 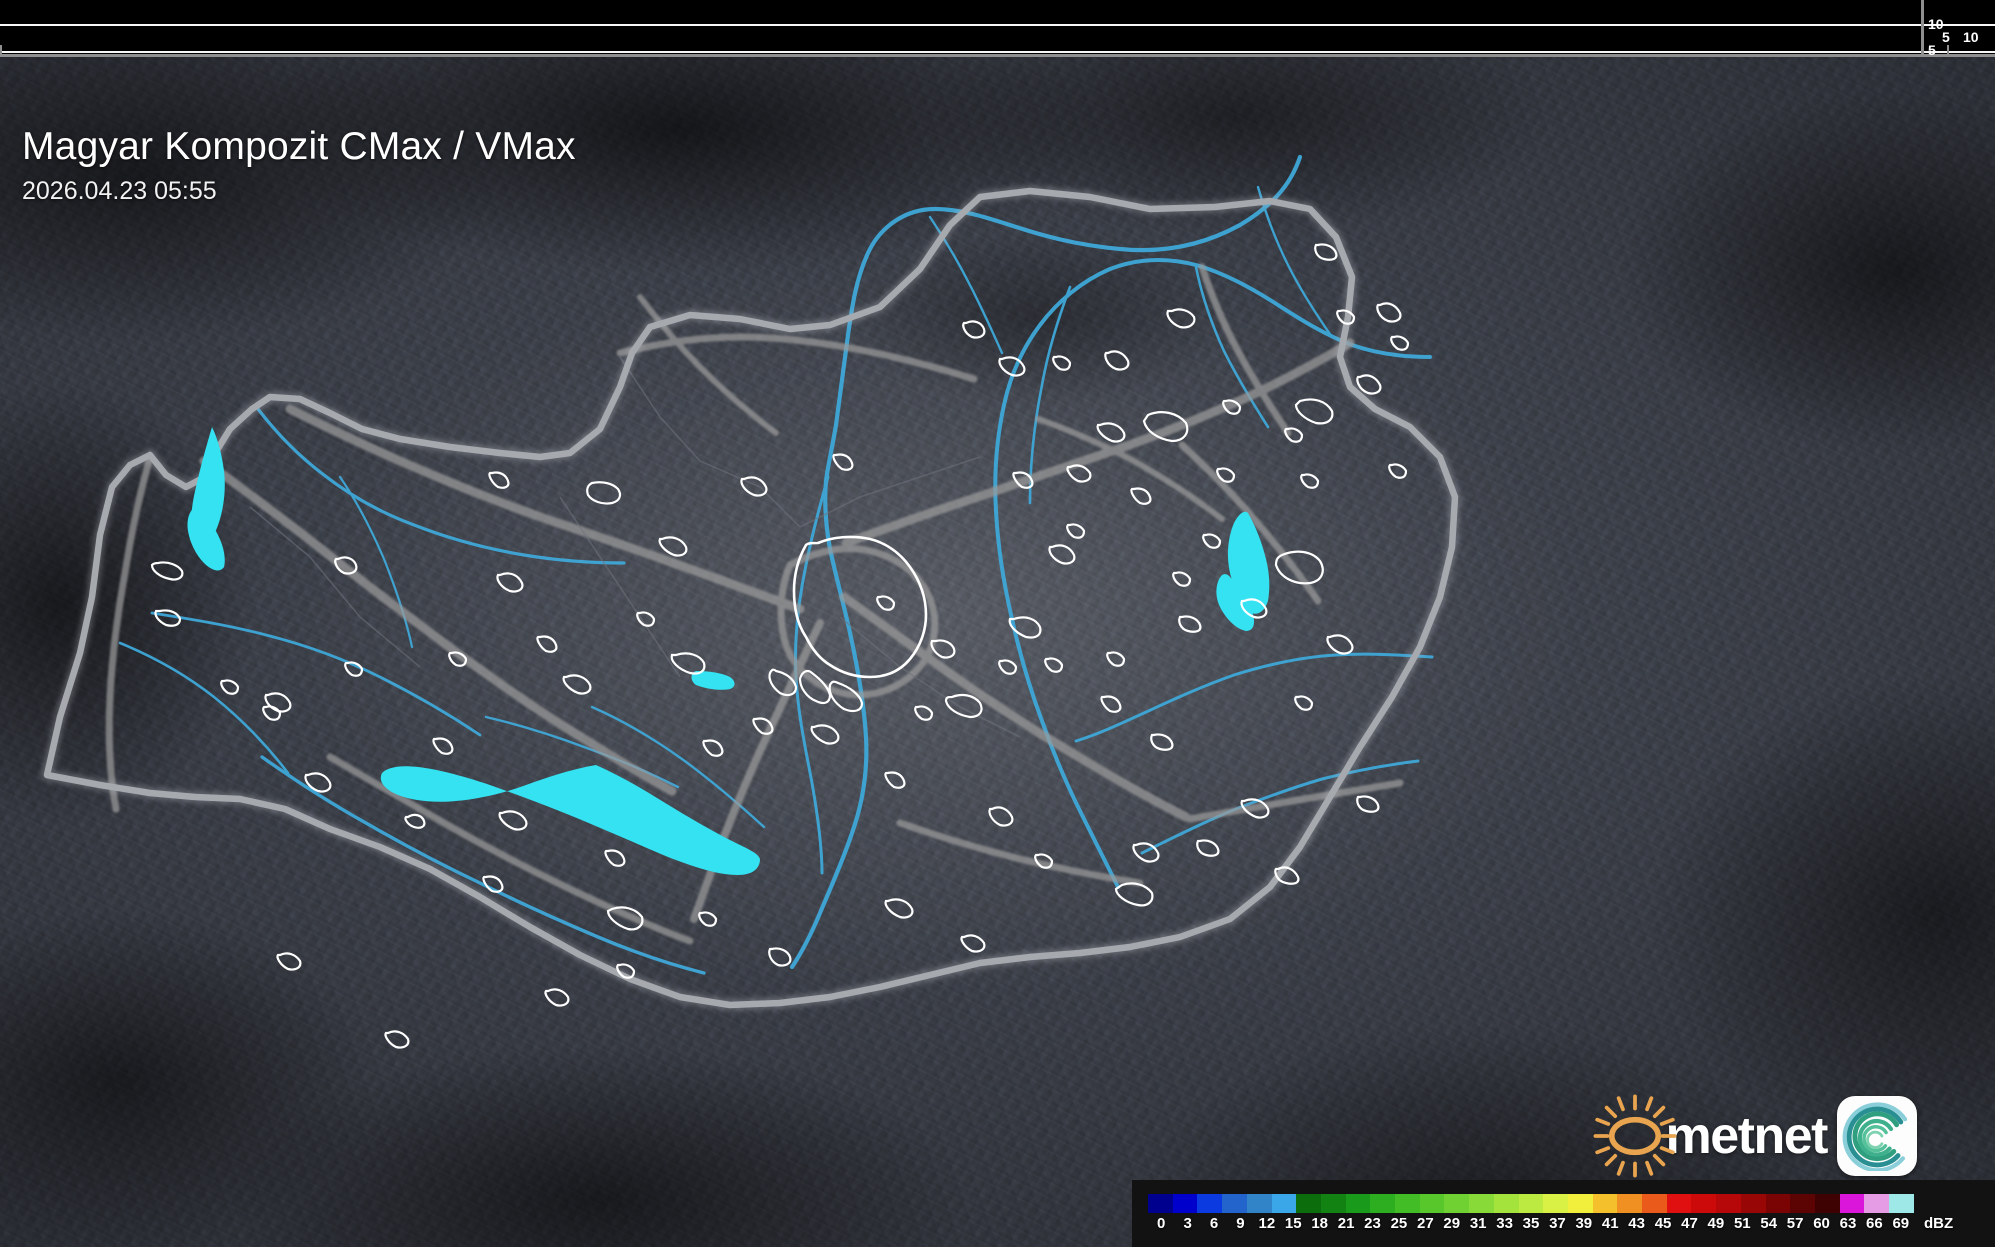 What do you see at coordinates (1267, 1223) in the screenshot?
I see `legend-tick: 12` at bounding box center [1267, 1223].